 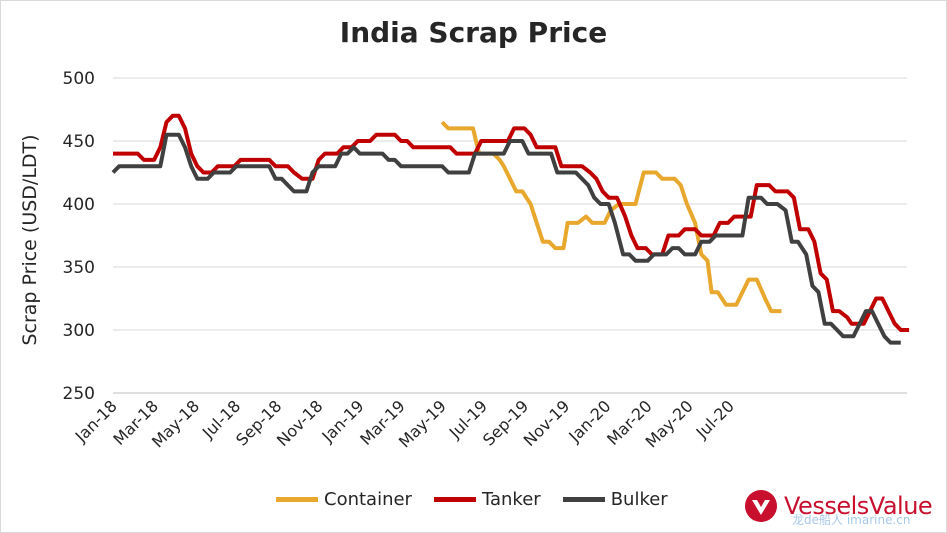 What do you see at coordinates (639, 499) in the screenshot?
I see `legend-label-bulker: Bulker` at bounding box center [639, 499].